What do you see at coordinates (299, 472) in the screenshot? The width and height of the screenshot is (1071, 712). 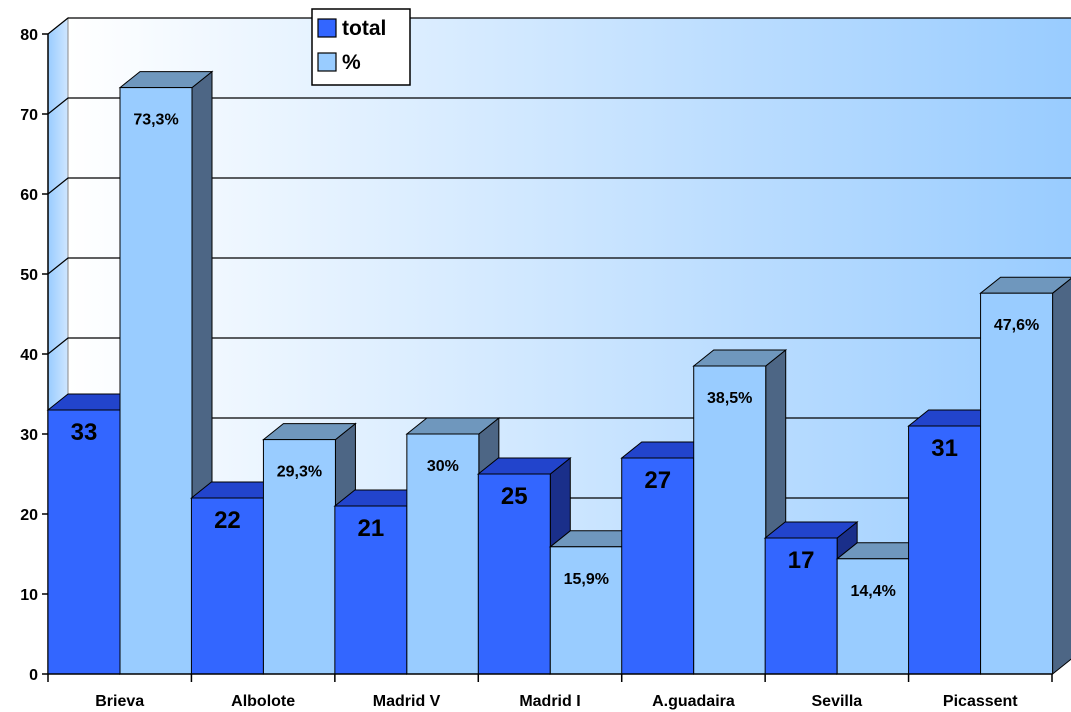 I see `data-label: 29,3%` at bounding box center [299, 472].